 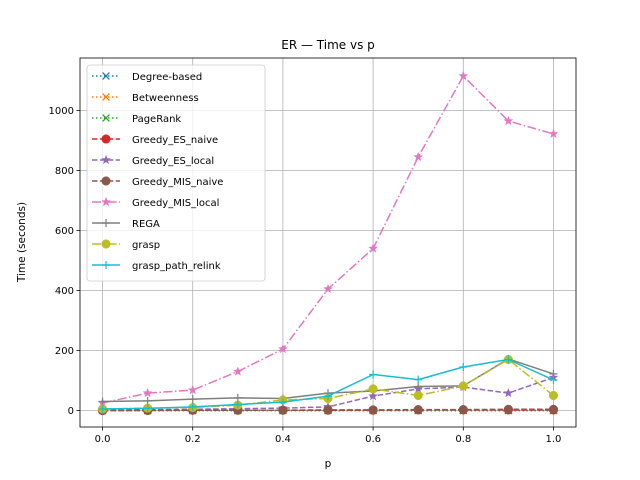 What do you see at coordinates (156, 119) in the screenshot?
I see `legend-label-pagerank: PageRank` at bounding box center [156, 119].